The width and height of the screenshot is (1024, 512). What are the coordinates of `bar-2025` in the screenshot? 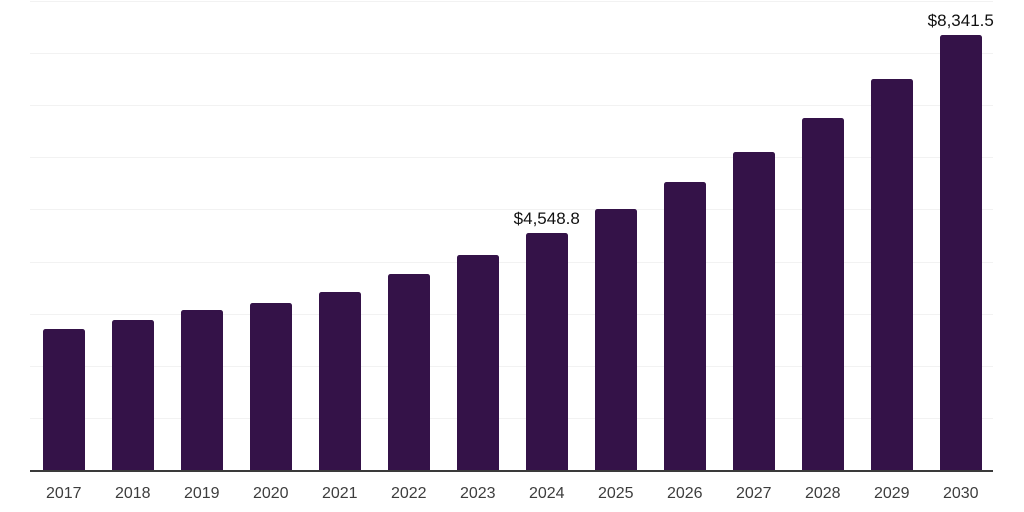 It's located at (616, 339).